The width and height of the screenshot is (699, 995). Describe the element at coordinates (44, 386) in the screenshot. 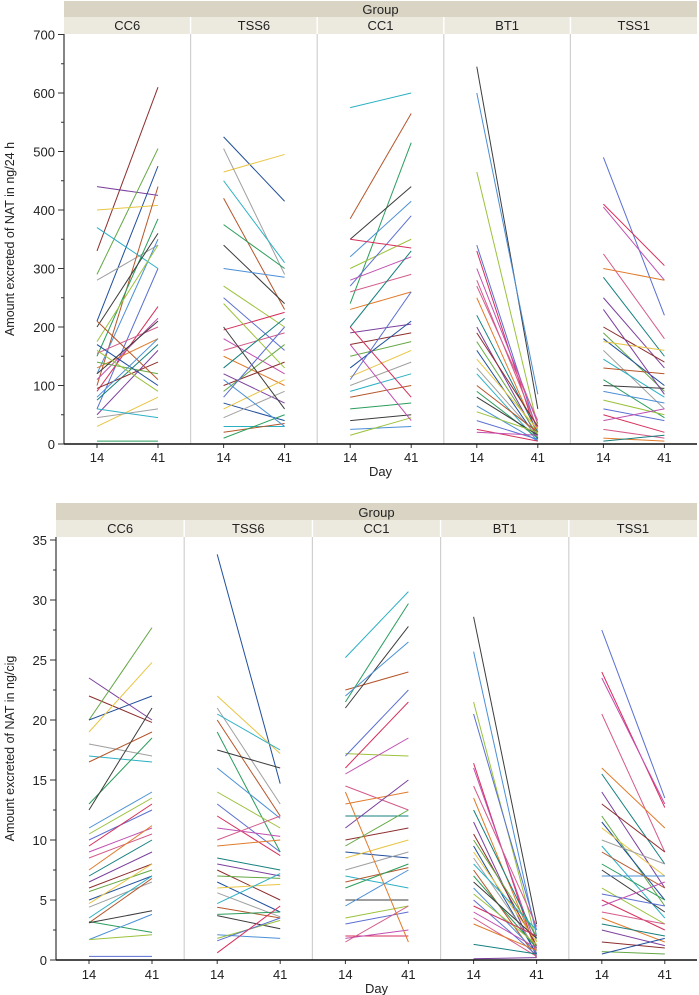

I see `y-tick-label: 100` at that location.